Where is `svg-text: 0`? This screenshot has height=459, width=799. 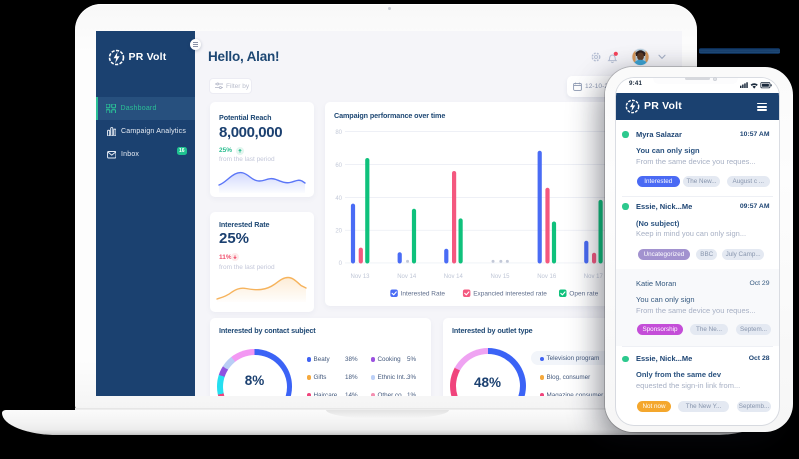
svg-text: 0 is located at coordinates (341, 264).